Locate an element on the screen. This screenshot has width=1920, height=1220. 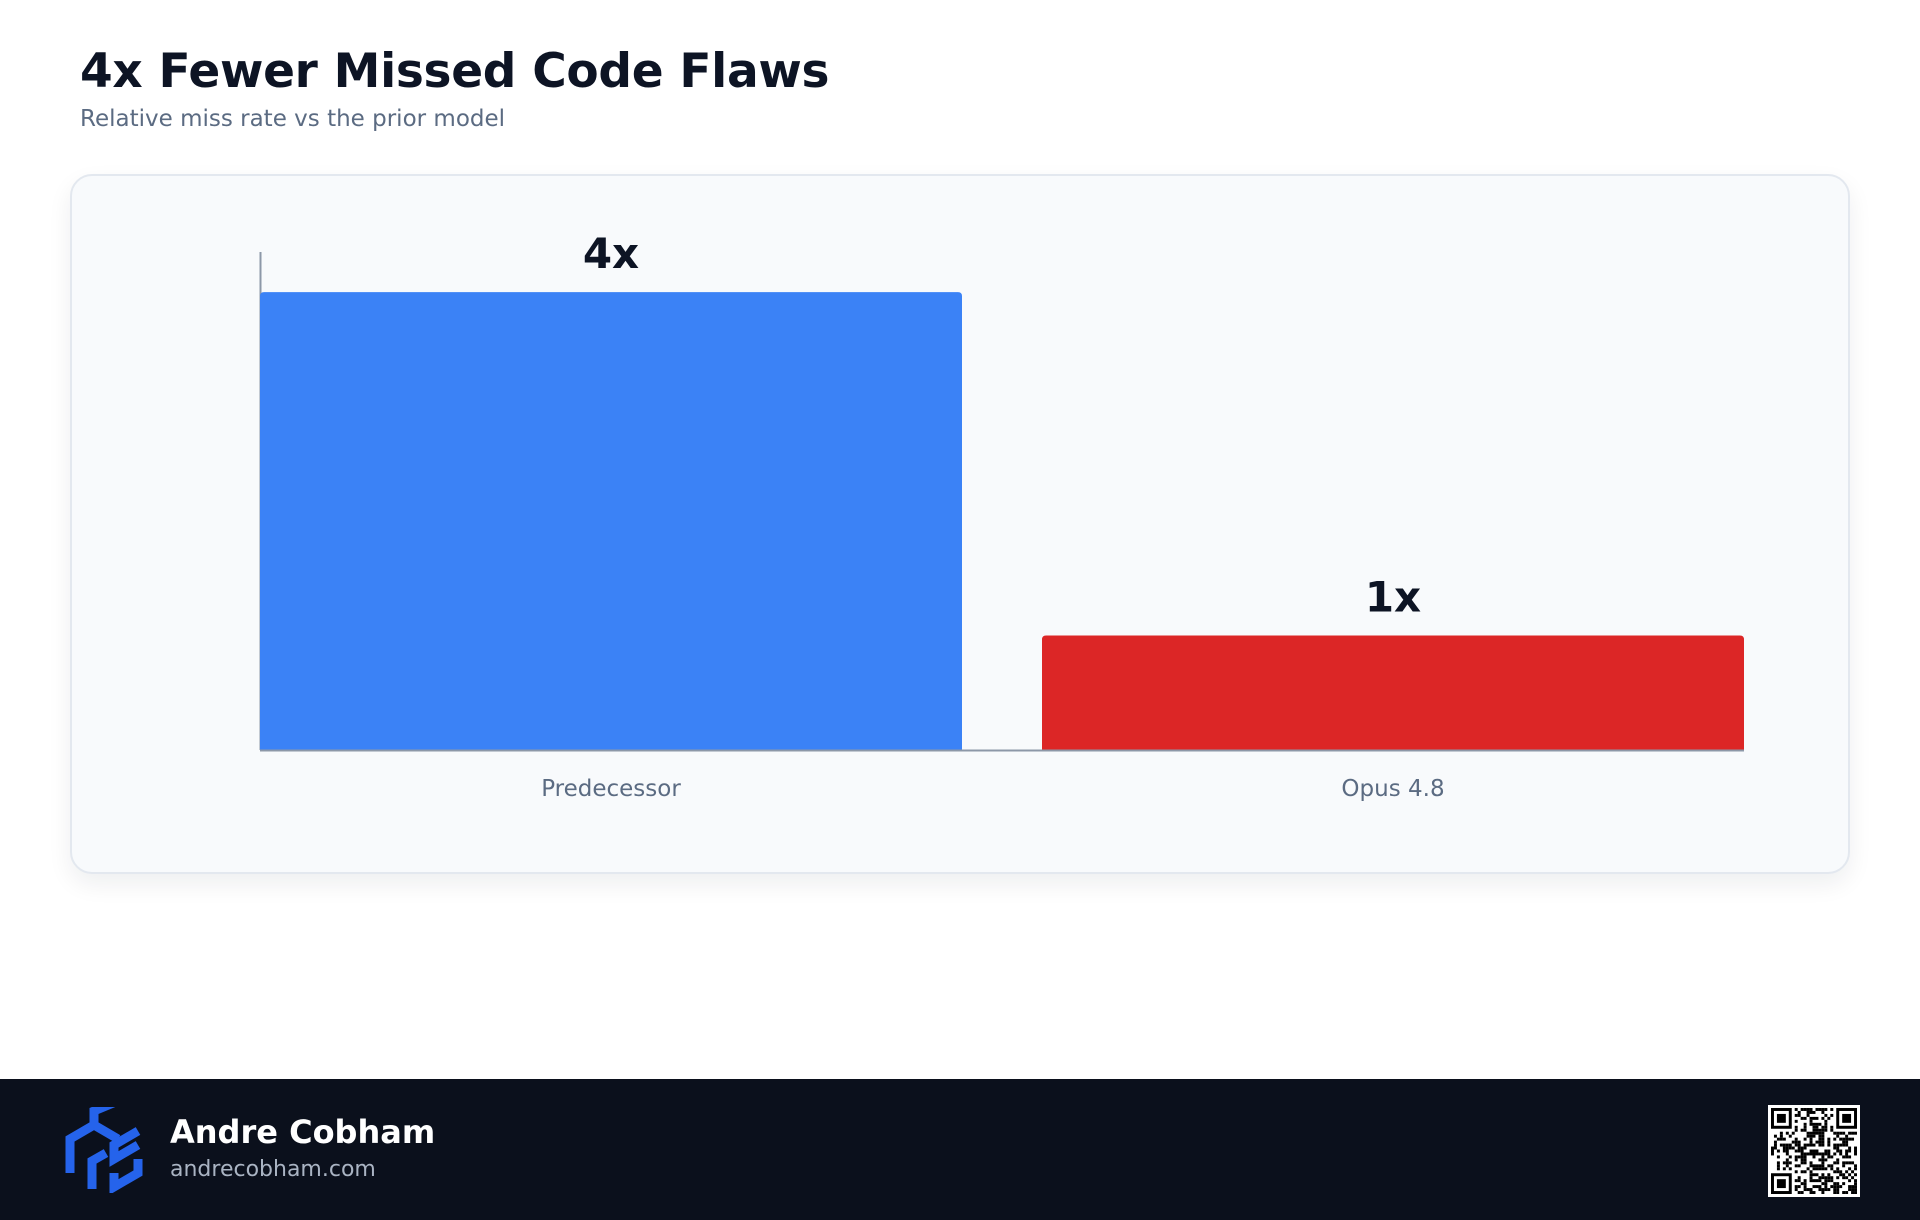
chart-subtitle: Relative miss rate vs the prior model is located at coordinates (293, 119).